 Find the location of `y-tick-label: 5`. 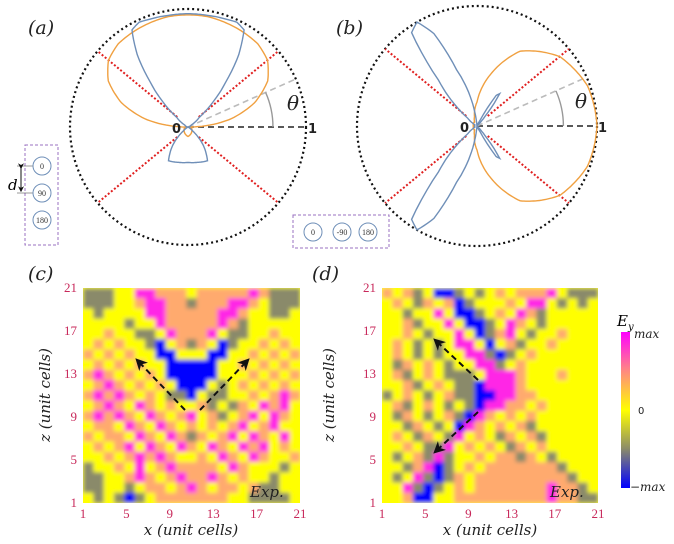

y-tick-label: 5 is located at coordinates (373, 459).